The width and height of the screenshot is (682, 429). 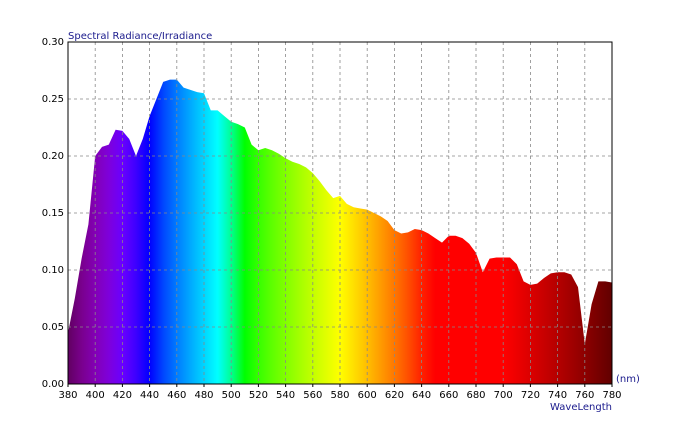 I want to click on x-tick-label: 700, so click(x=503, y=395).